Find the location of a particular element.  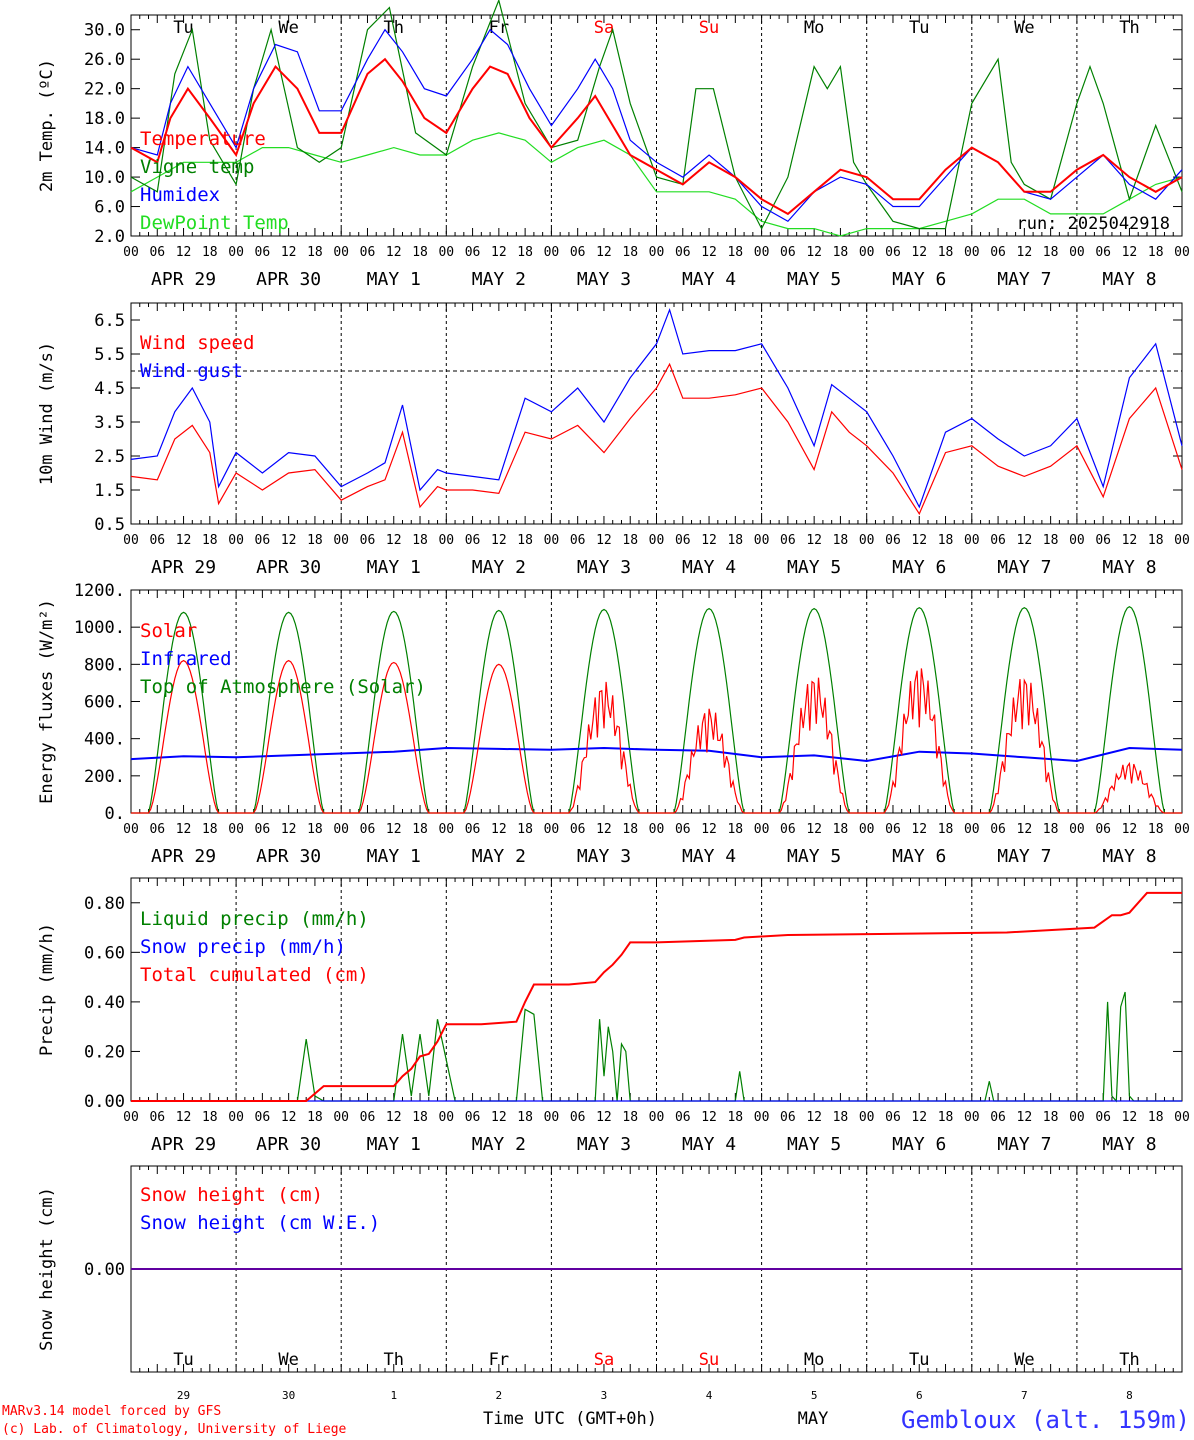

weekday-label: We is located at coordinates (1024, 1360).